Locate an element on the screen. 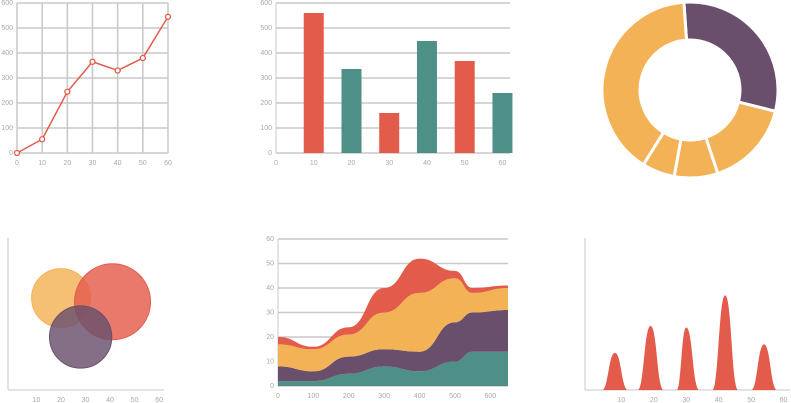 This screenshot has height=403, width=791. x-tick-label: 100 is located at coordinates (314, 396).